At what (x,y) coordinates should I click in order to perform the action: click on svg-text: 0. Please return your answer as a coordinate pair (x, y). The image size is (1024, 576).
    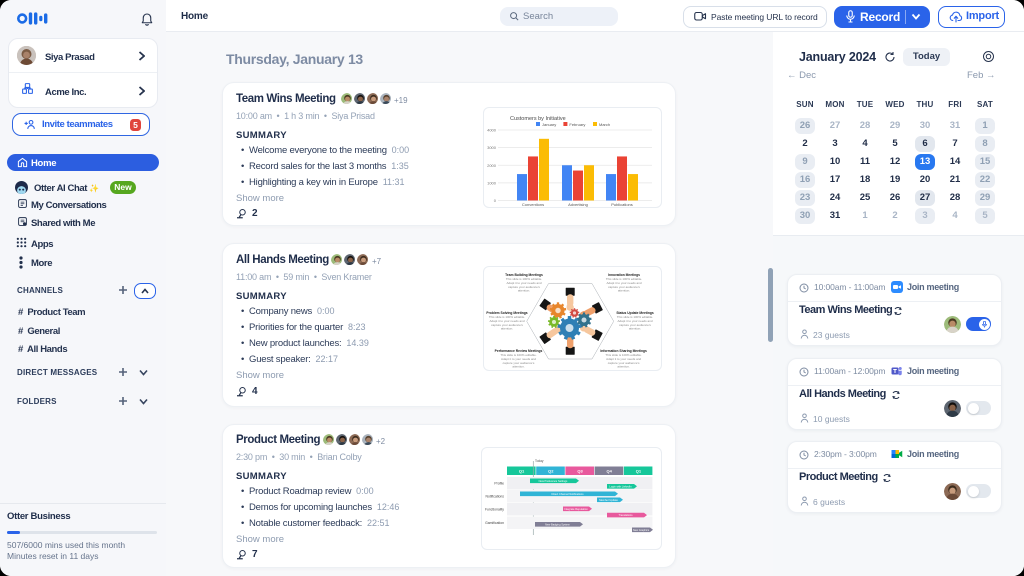
    Looking at the image, I should click on (495, 200).